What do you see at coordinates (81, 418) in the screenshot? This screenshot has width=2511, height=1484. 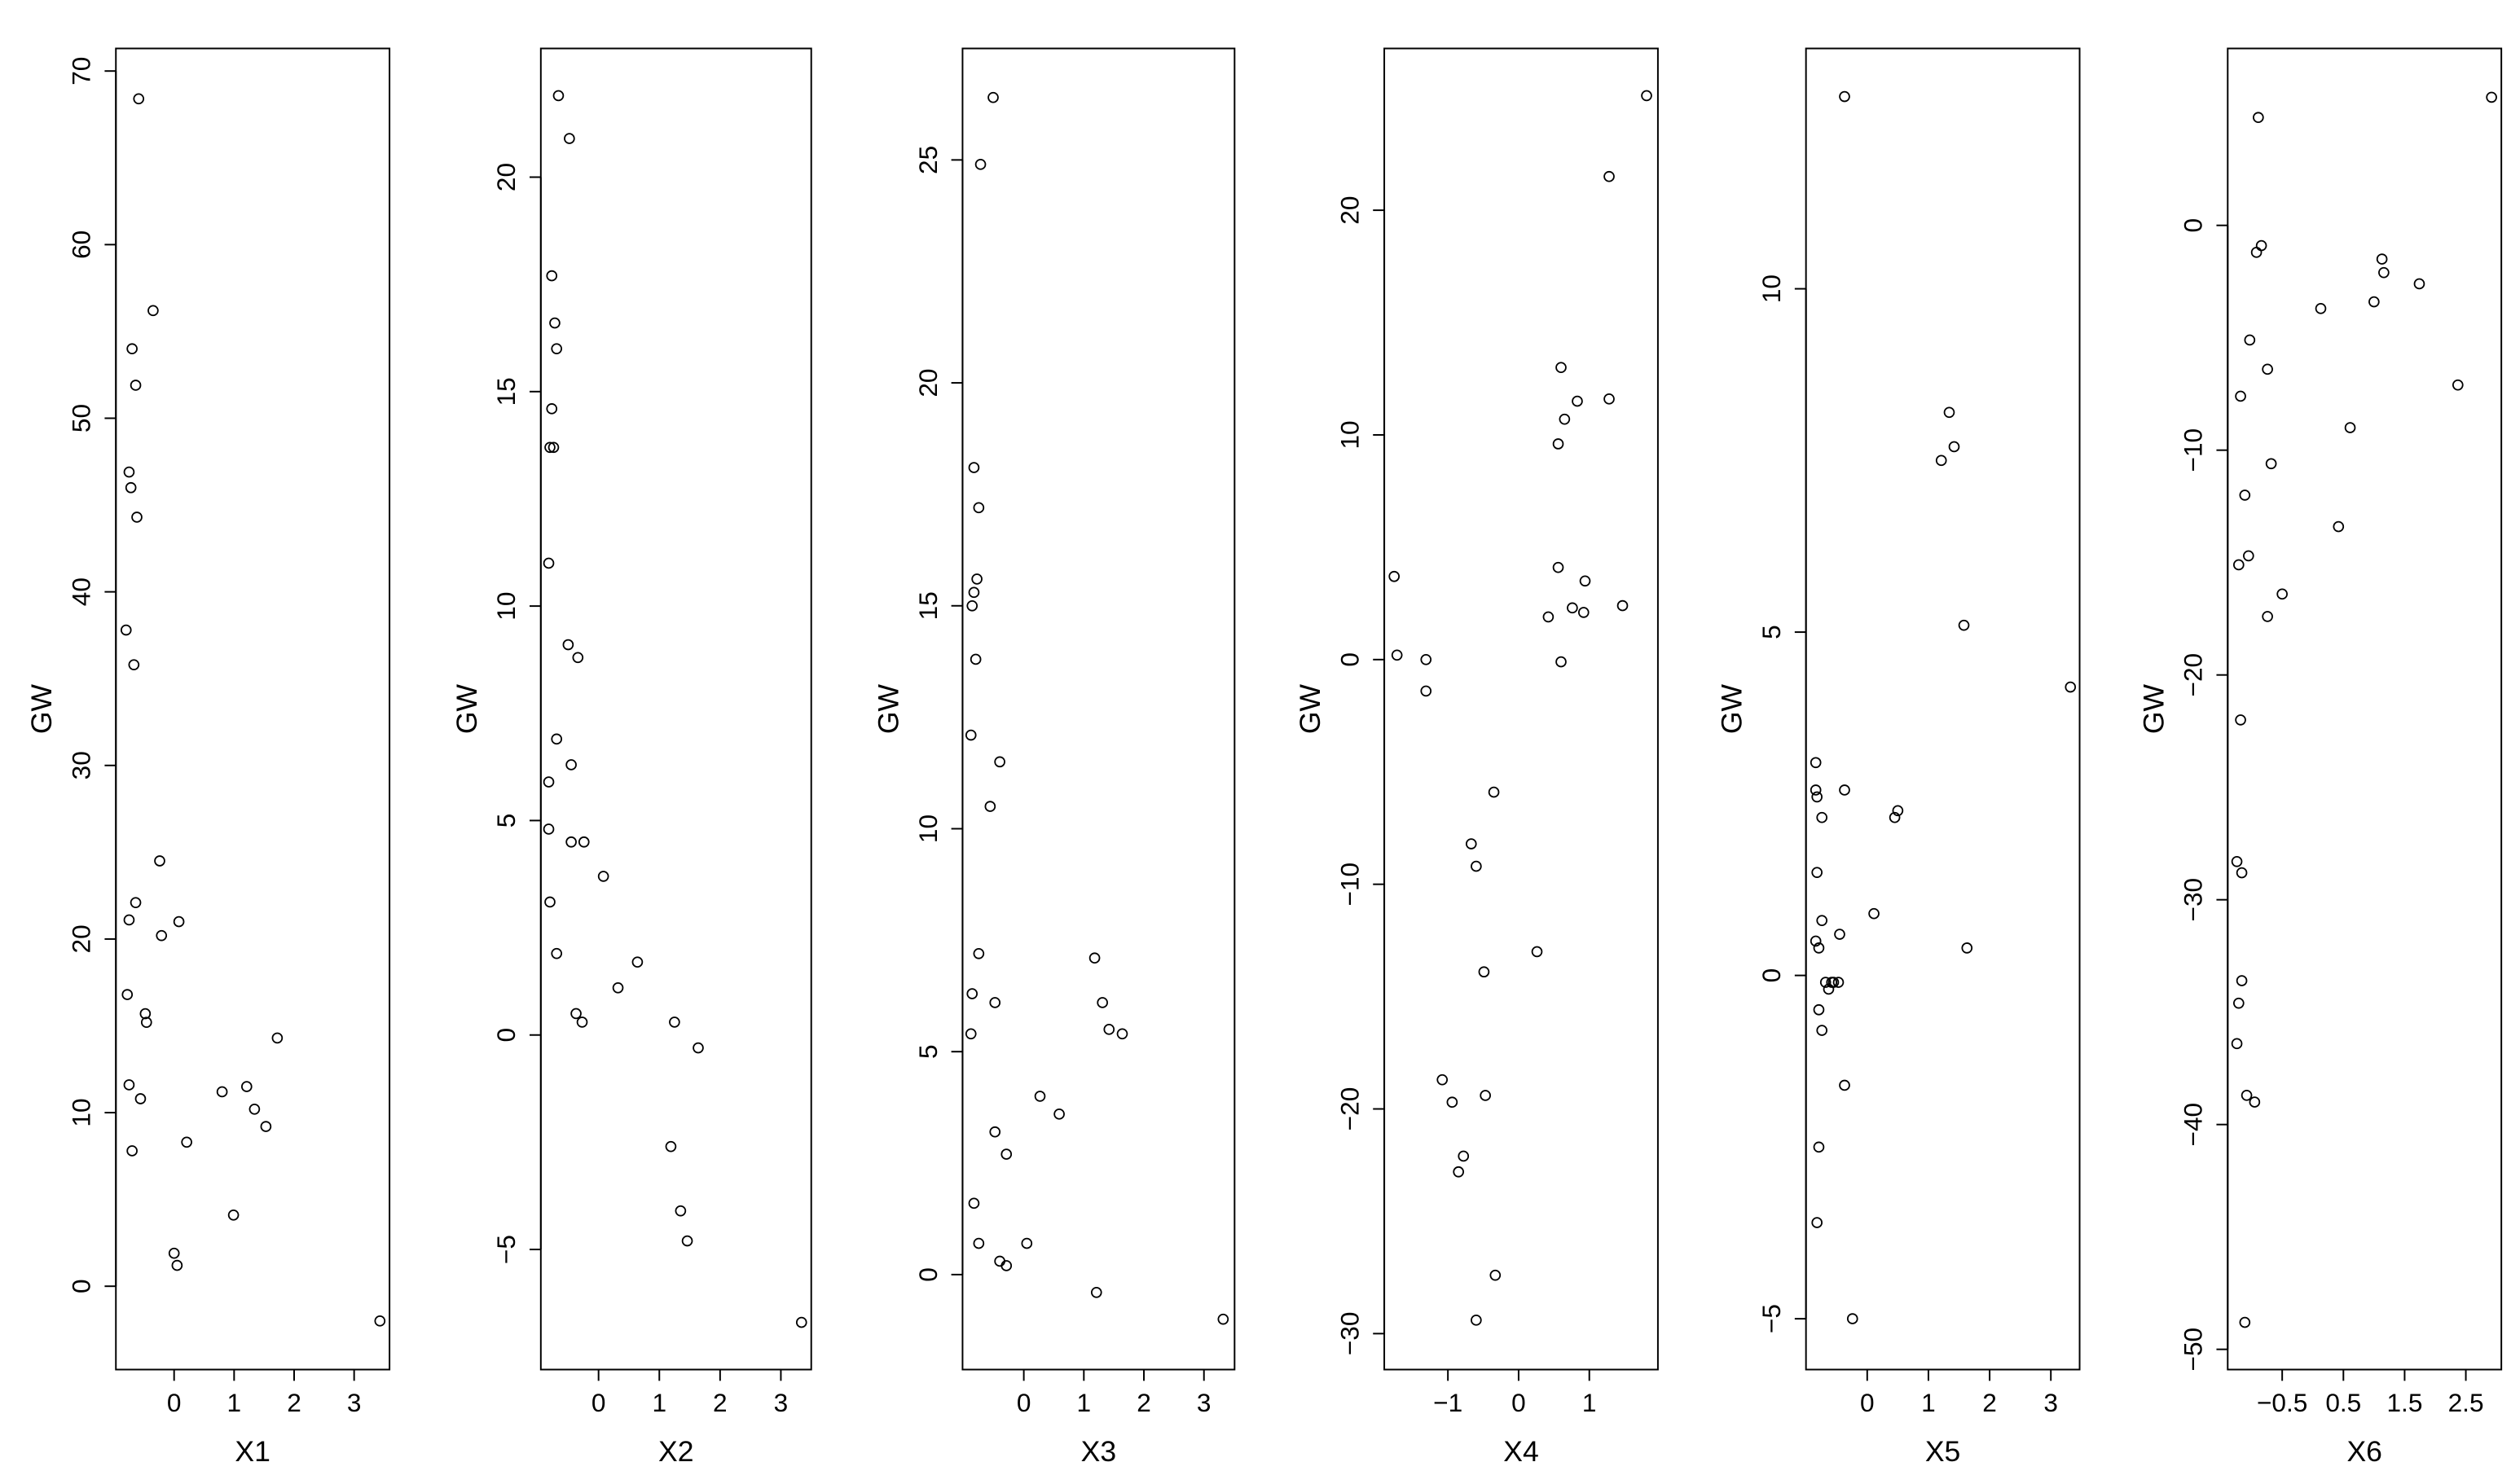 I see `y-tick-label: 50` at bounding box center [81, 418].